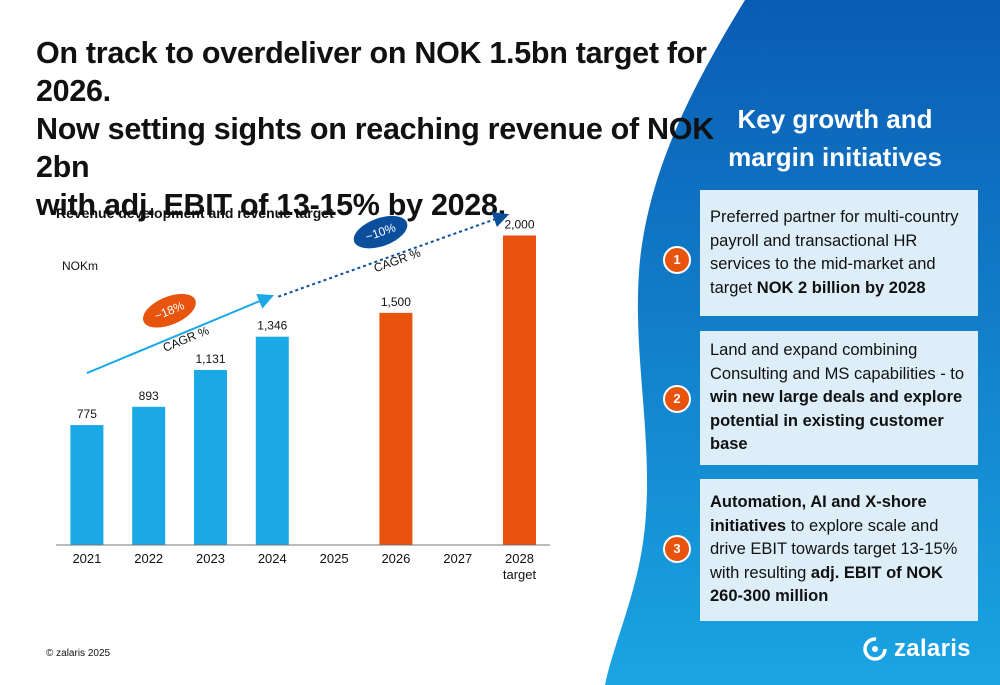  Describe the element at coordinates (826, 584) in the screenshot. I see `initiative-3-bold-2: adj. EBIT of NOK 260-300 million` at that location.